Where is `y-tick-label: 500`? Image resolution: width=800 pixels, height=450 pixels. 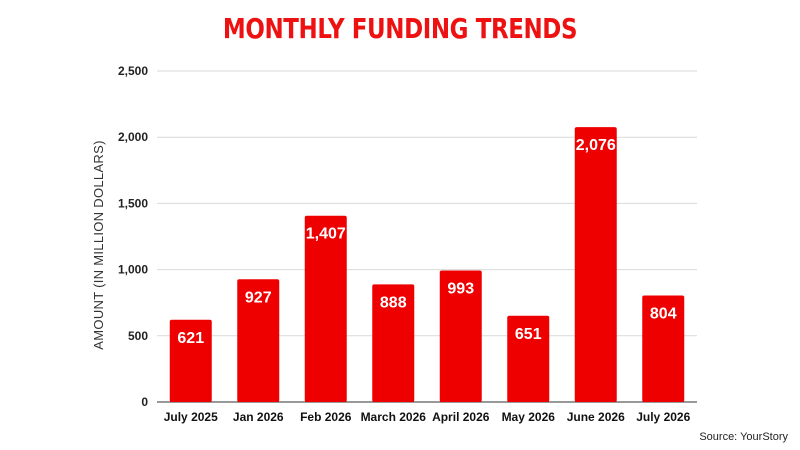
y-tick-label: 500 is located at coordinates (138, 336).